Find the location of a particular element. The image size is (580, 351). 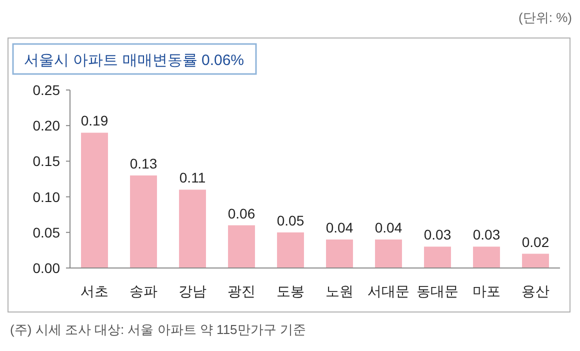

text: (주) 시세 조사 대상: 서울 아파트 약 115만가구 기준 is located at coordinates (158, 329).